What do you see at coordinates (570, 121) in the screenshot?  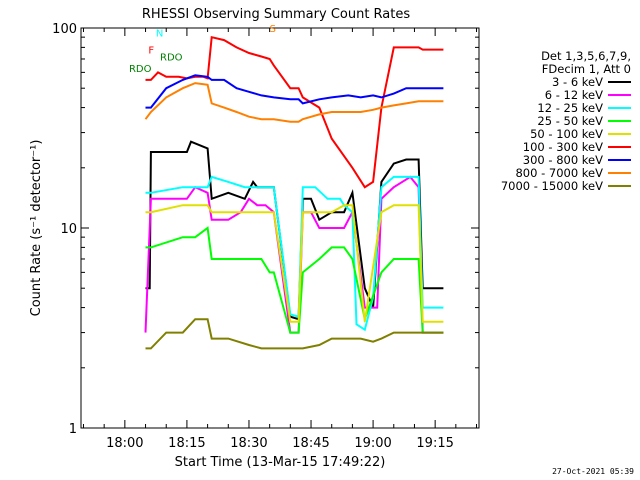 I see `legend-entry-label: 25 - 50 keV` at bounding box center [570, 121].